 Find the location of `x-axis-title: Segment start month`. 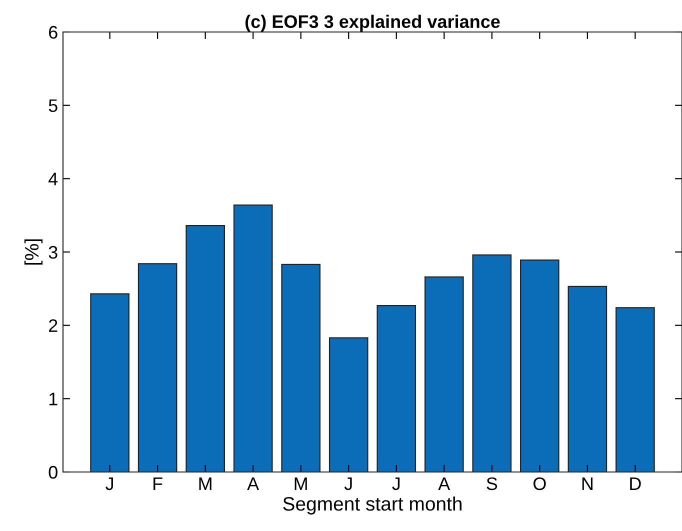

x-axis-title: Segment start month is located at coordinates (372, 505).